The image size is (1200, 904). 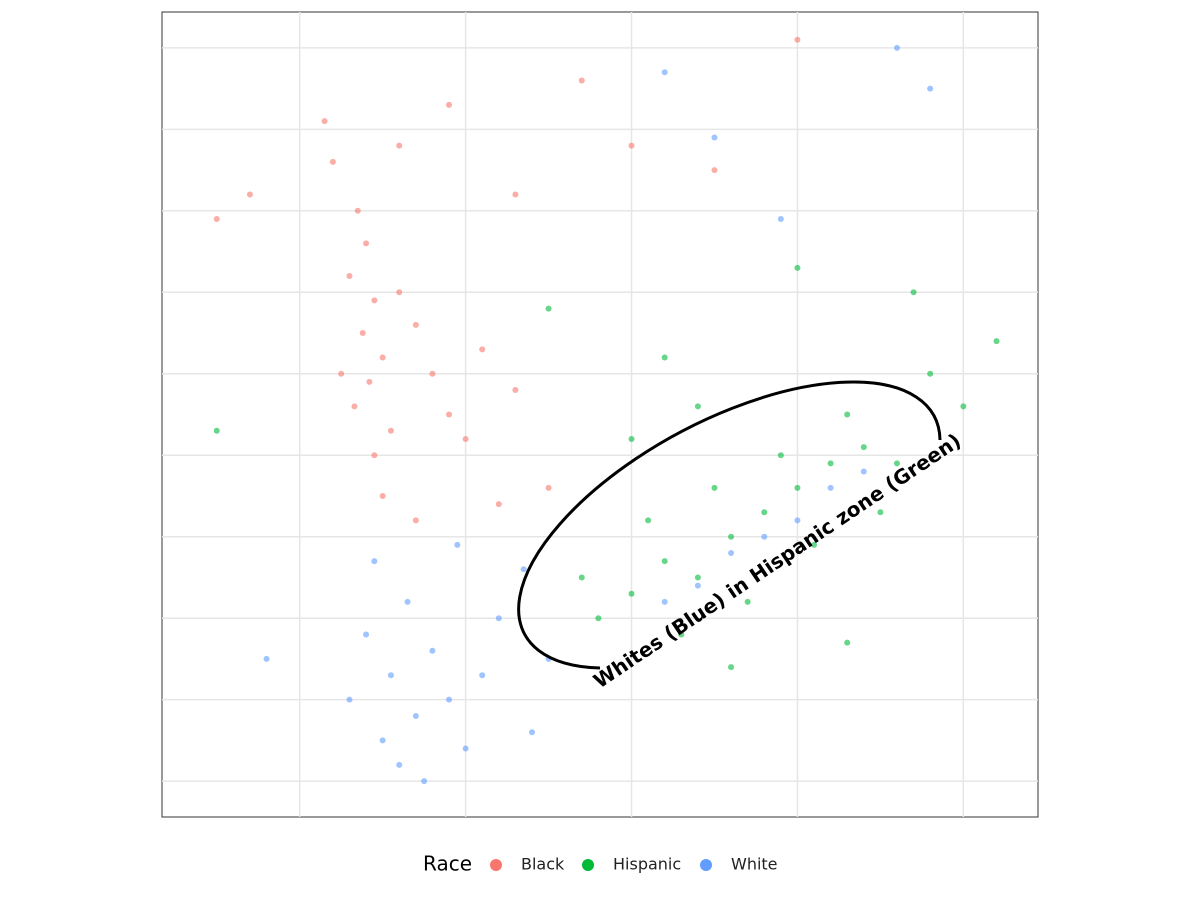 What do you see at coordinates (543, 864) in the screenshot?
I see `legend-label: Black` at bounding box center [543, 864].